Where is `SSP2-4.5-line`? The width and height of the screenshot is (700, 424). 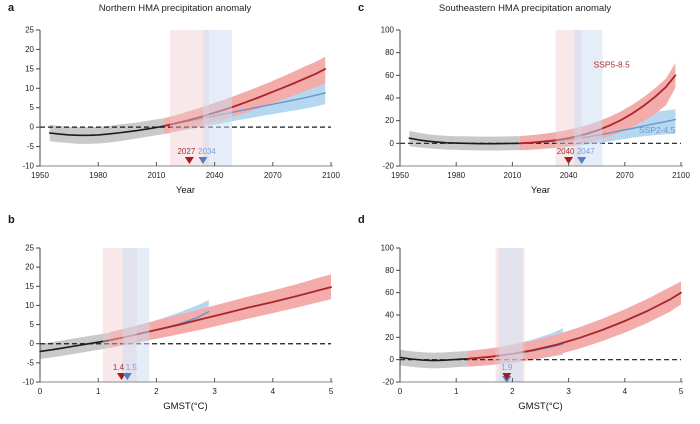
SSP2-4.5-line is located at coordinates (244, 109).